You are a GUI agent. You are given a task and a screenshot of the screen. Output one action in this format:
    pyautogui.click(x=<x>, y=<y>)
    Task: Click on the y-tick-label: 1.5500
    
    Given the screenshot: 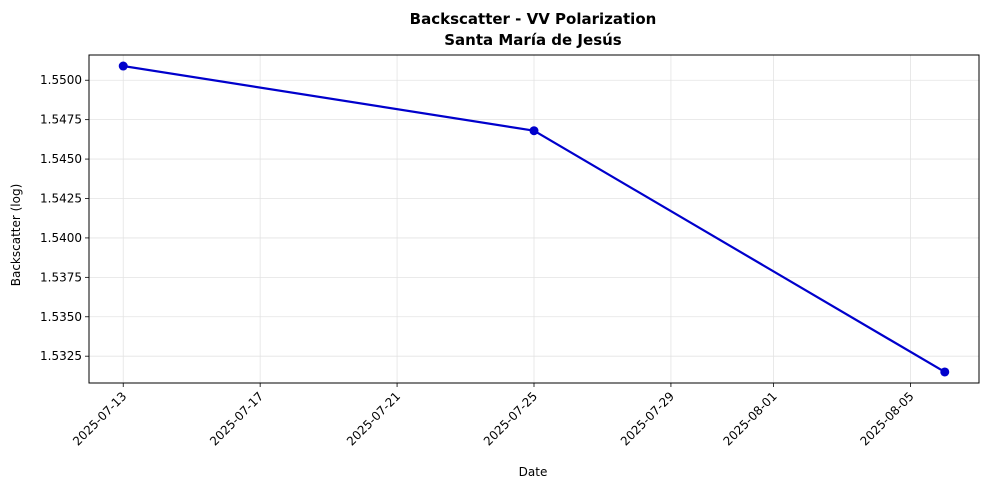 What is the action you would take?
    pyautogui.click(x=61, y=80)
    